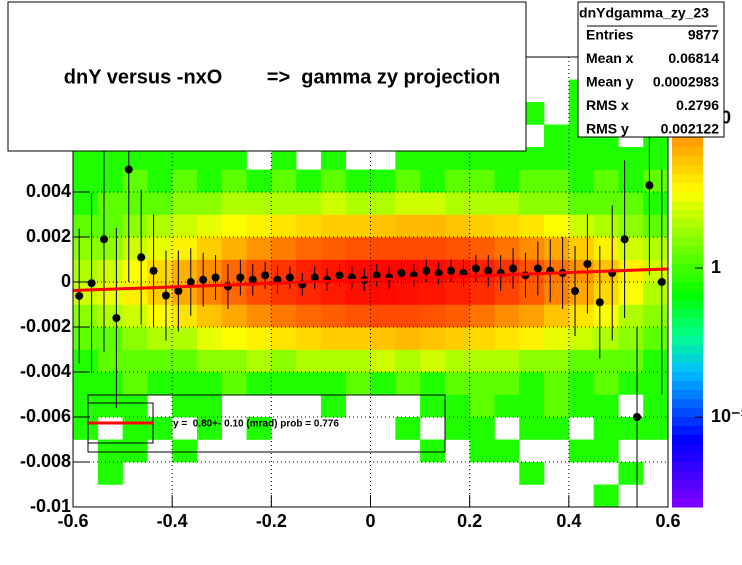 The image size is (742, 565). Describe the element at coordinates (607, 129) in the screenshot. I see `stats-label: RMS y` at that location.